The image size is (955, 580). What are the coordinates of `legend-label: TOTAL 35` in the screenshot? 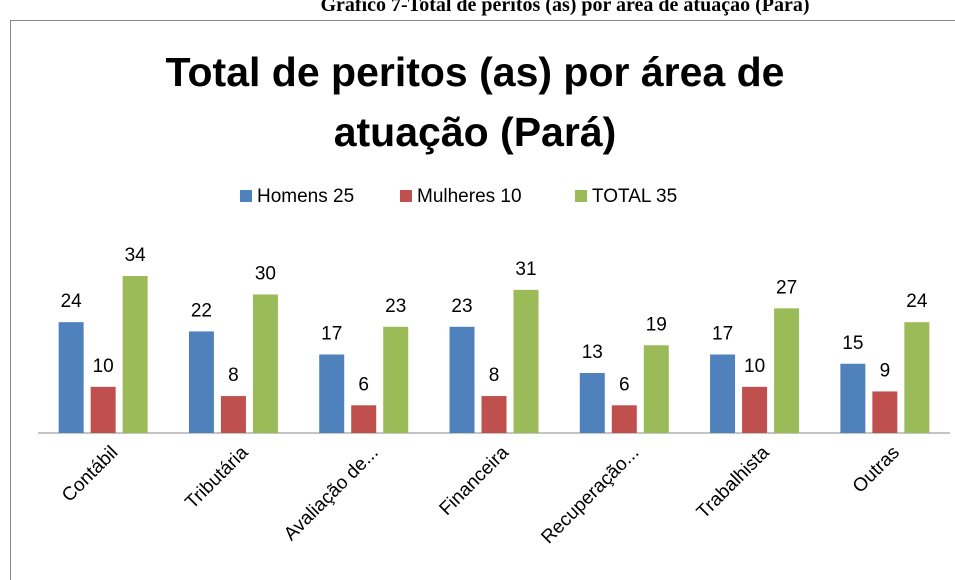 It's located at (634, 196).